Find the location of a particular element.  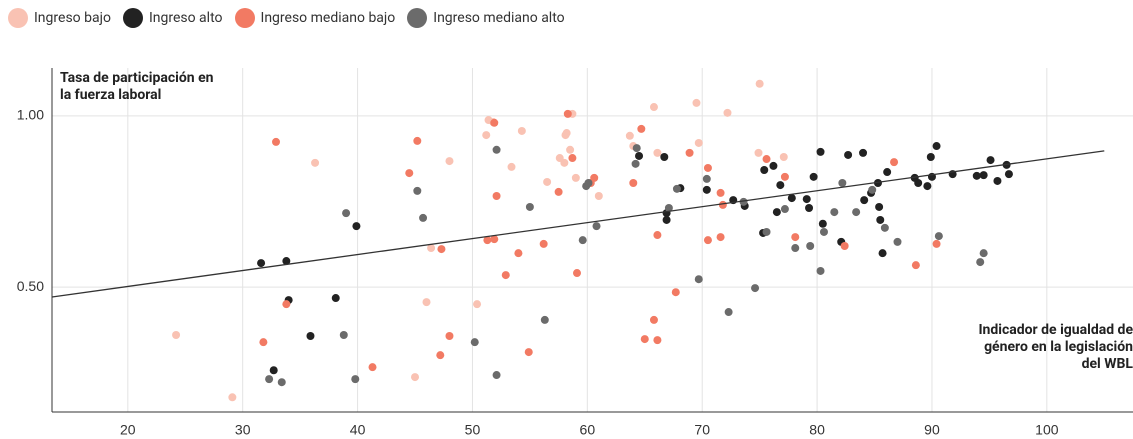

legend-label: Ingreso mediano bajo is located at coordinates (328, 18).